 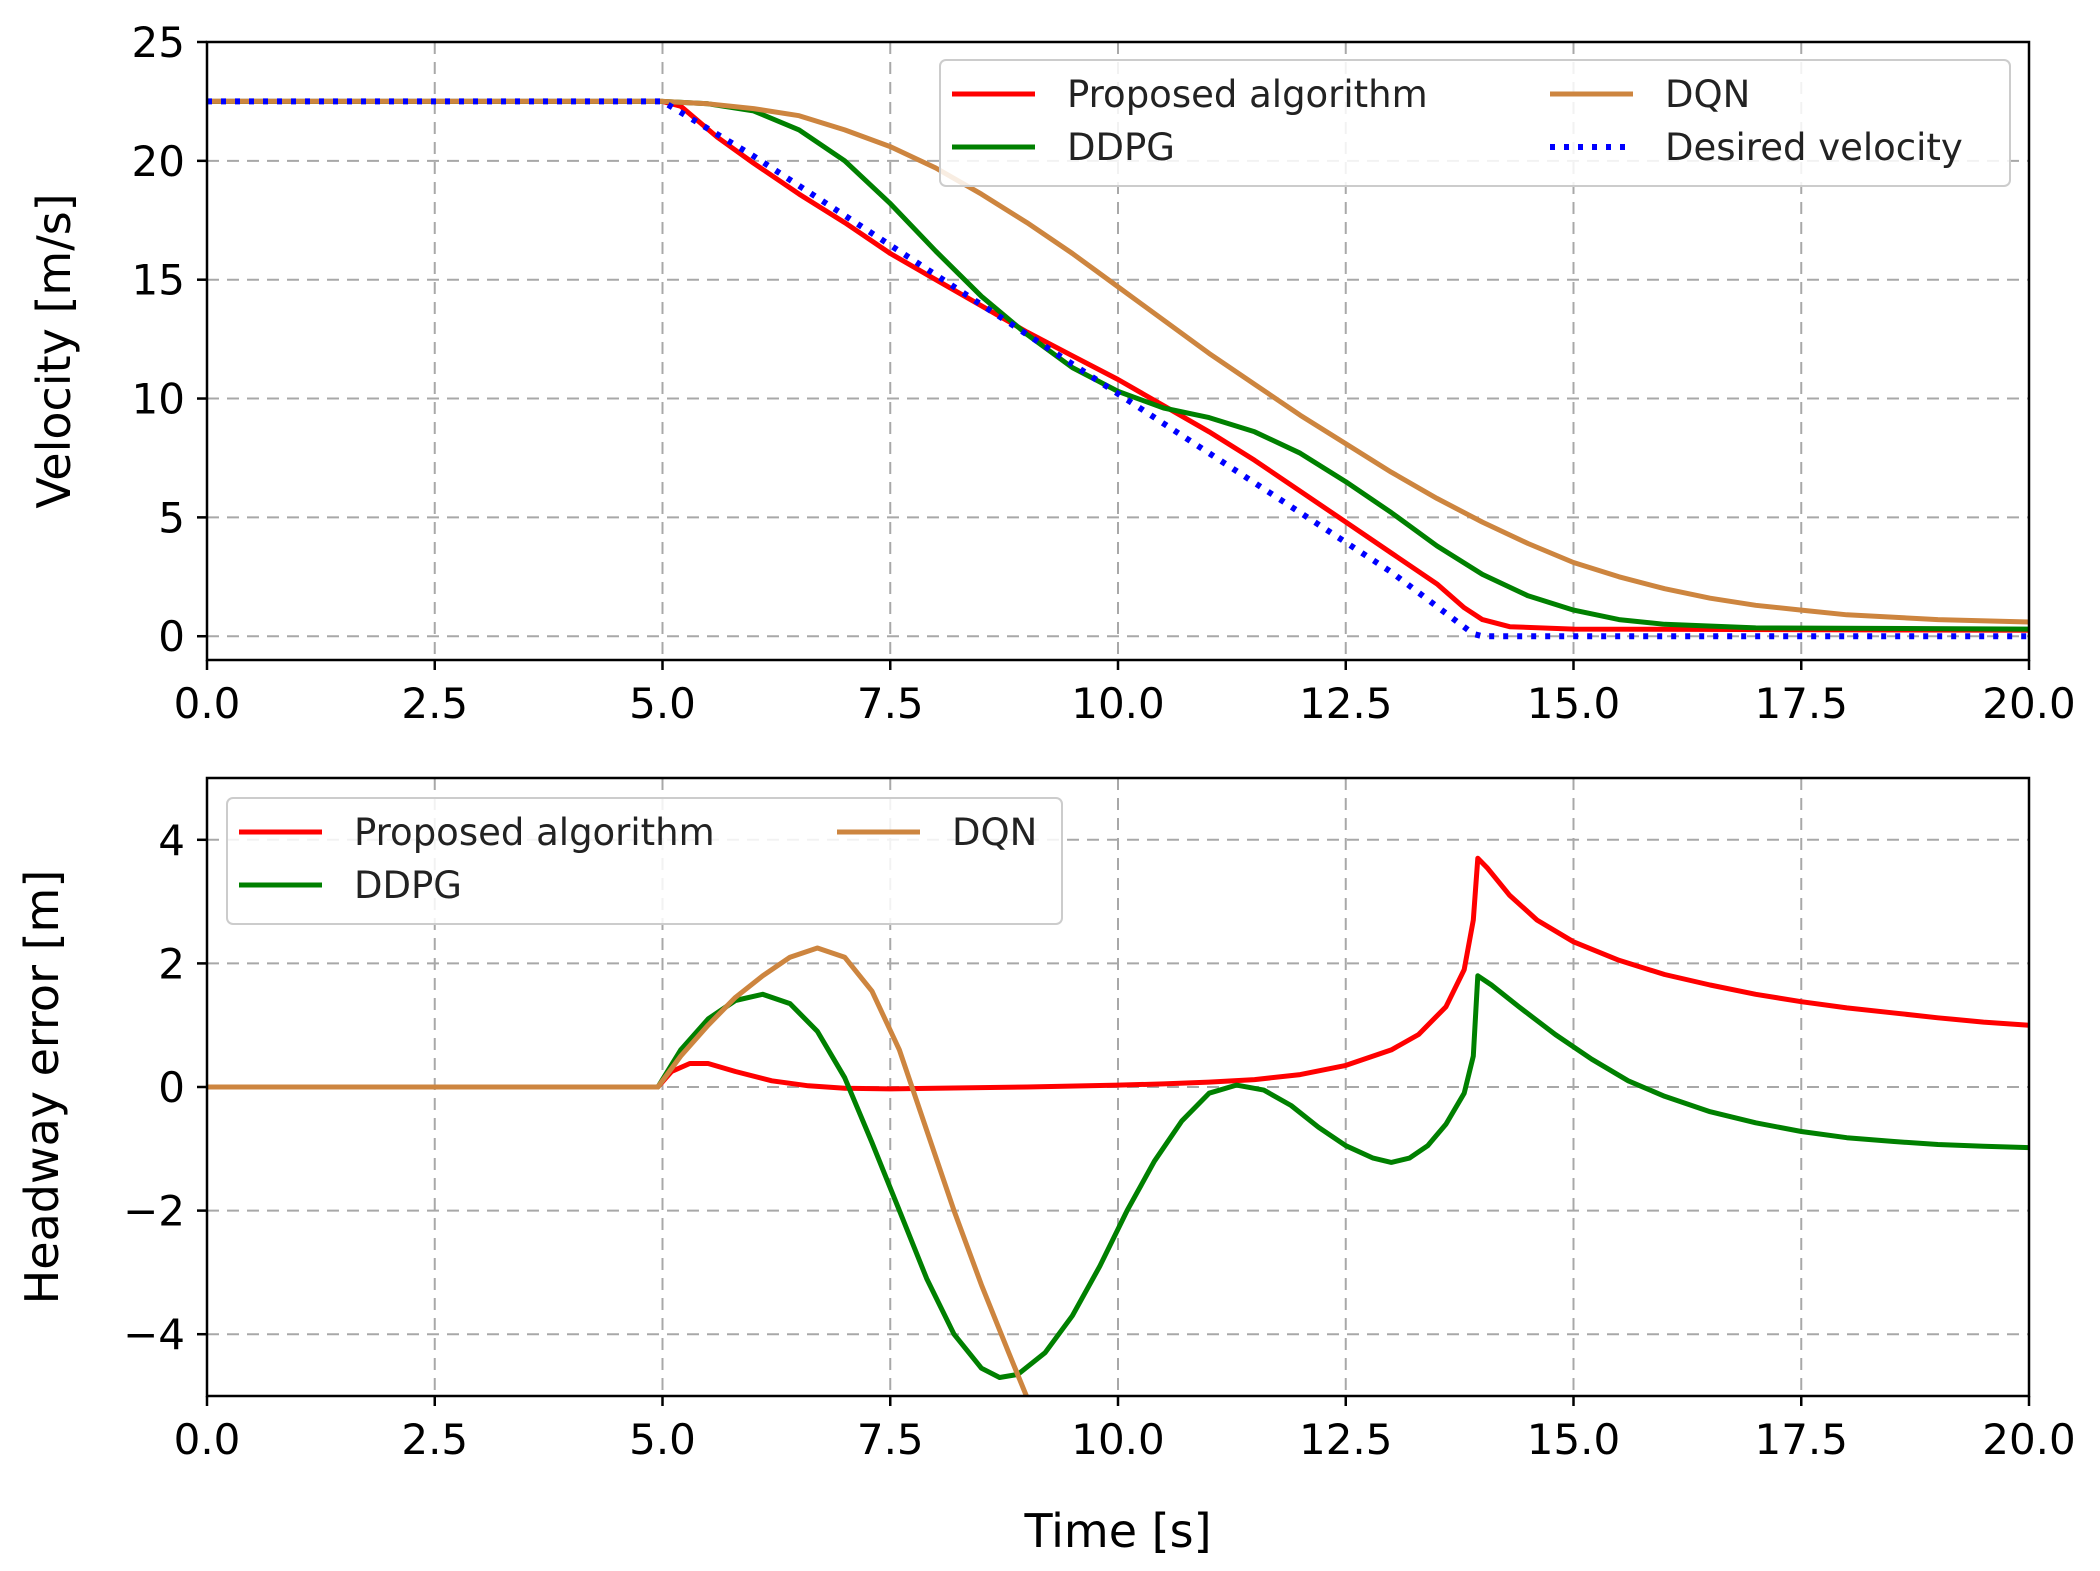 I want to click on velocity-y-tick-label: 10, so click(x=158, y=399).